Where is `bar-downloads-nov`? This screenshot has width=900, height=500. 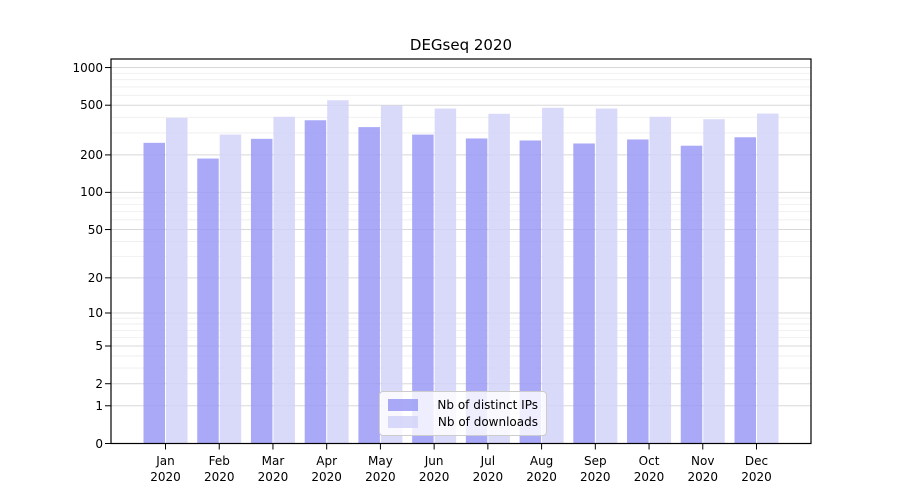 bar-downloads-nov is located at coordinates (714, 281).